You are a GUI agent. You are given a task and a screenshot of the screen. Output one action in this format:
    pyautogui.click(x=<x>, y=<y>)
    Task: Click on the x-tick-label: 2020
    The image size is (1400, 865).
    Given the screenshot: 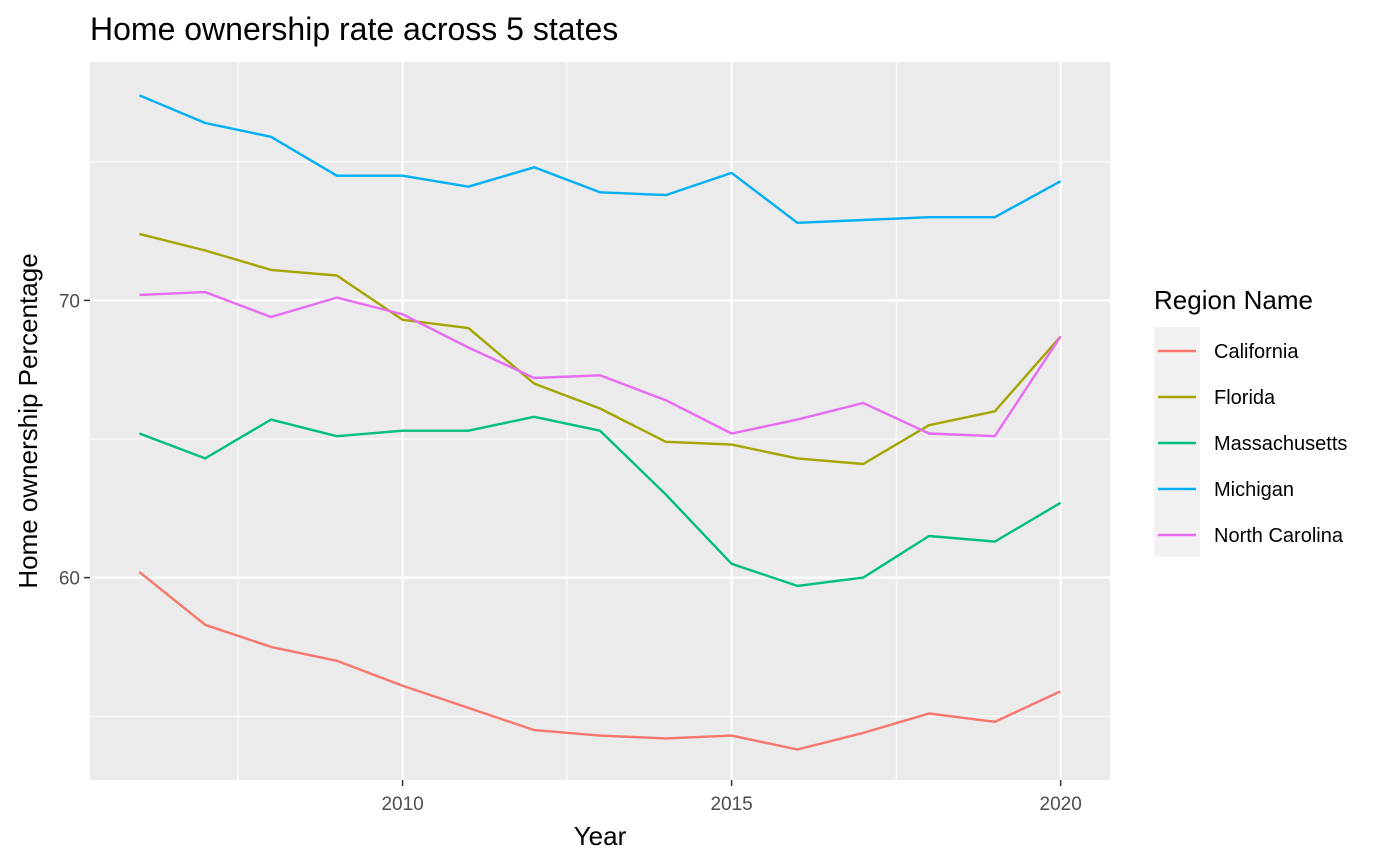 What is the action you would take?
    pyautogui.click(x=1061, y=804)
    